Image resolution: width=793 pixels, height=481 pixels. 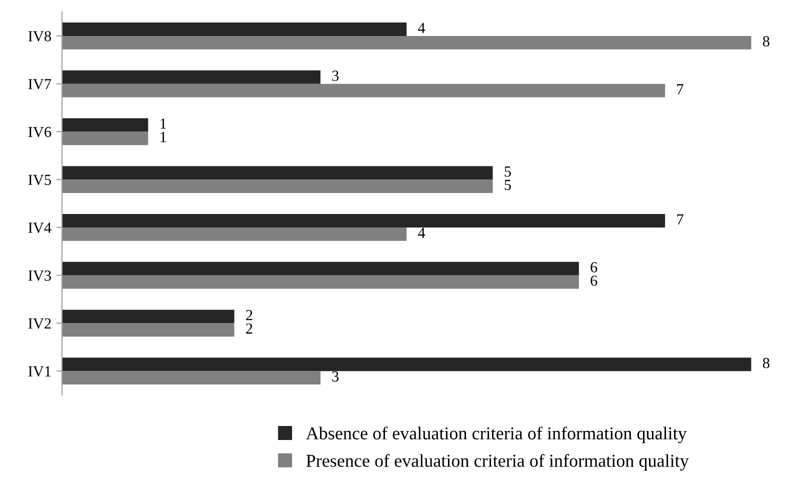 I want to click on legend-label: Absence of evaluation criteria of information quality, so click(x=496, y=435).